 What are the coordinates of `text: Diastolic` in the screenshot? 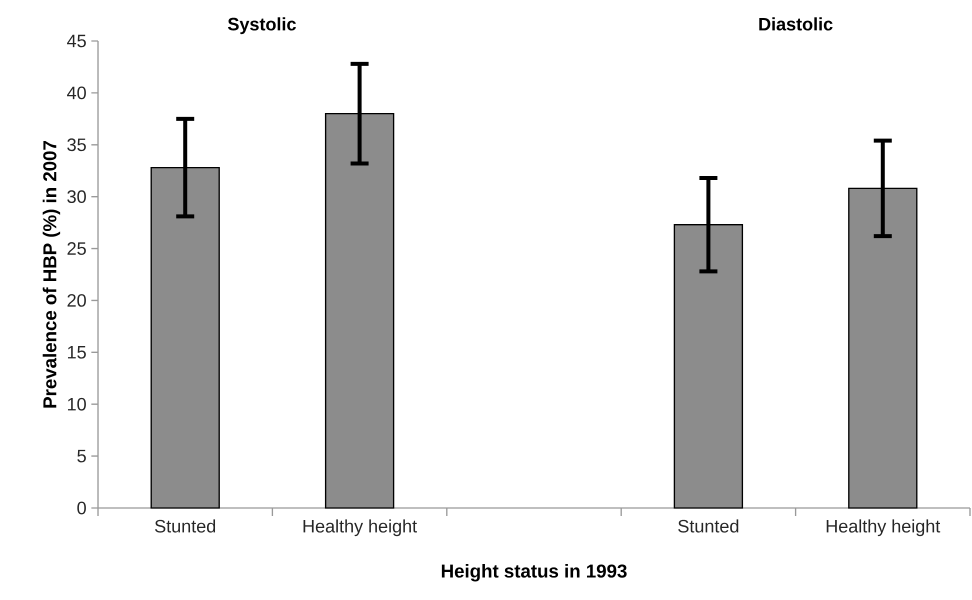 It's located at (796, 23).